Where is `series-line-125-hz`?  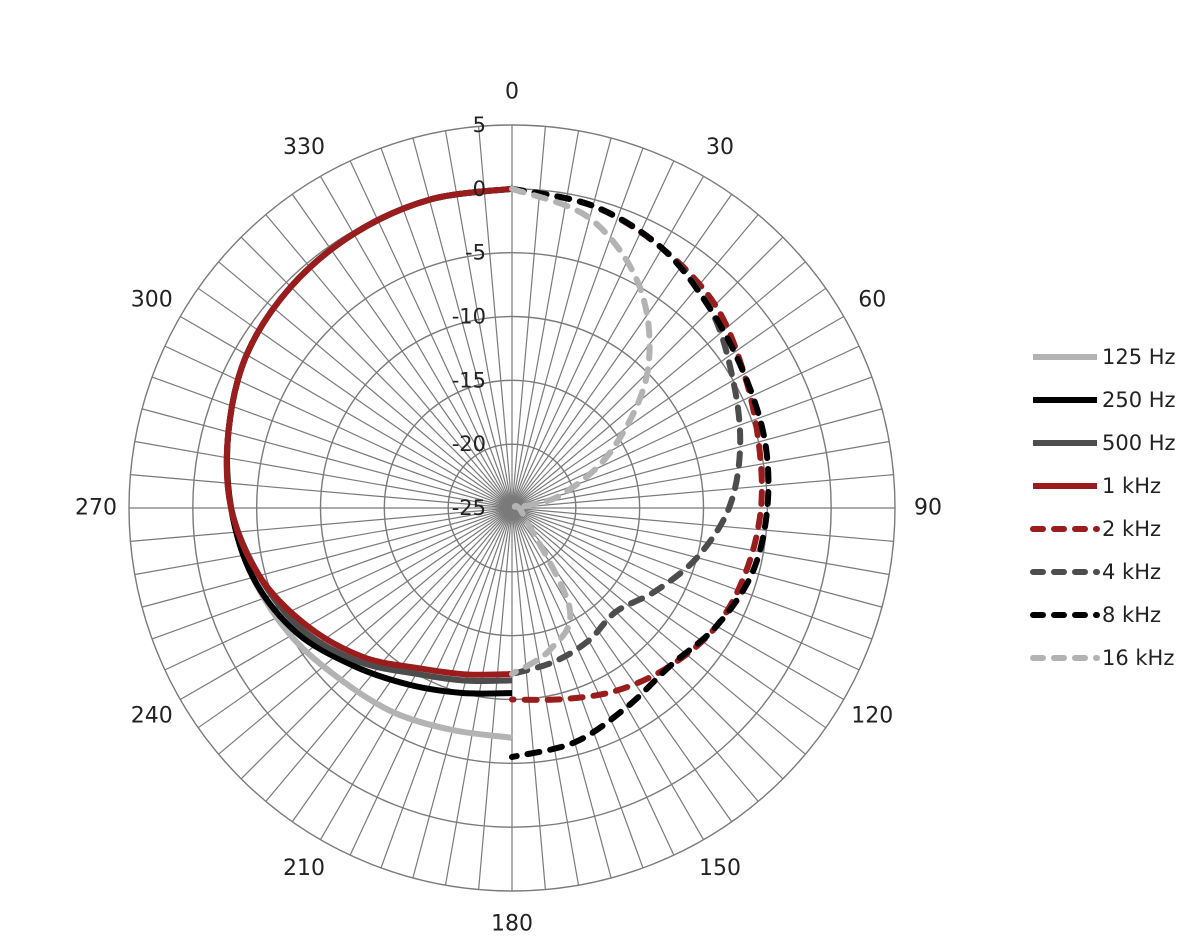 series-line-125-hz is located at coordinates (368, 463).